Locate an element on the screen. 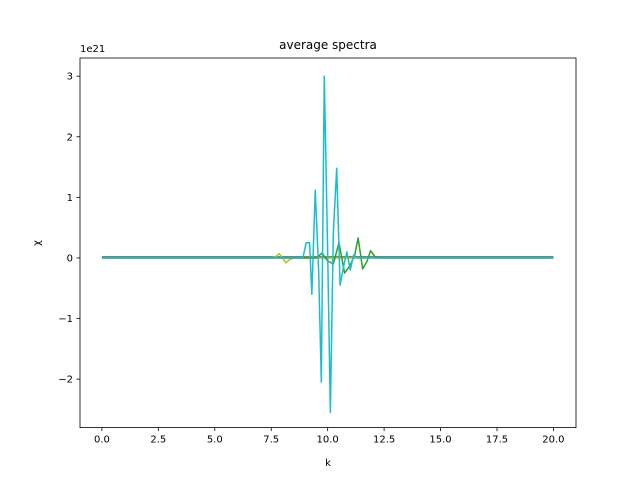 This screenshot has height=480, width=640. x-ticks: 0.0 2.5 5.0 7.5 10.0 12.5 15.0 17.5 20.0 is located at coordinates (329, 436).